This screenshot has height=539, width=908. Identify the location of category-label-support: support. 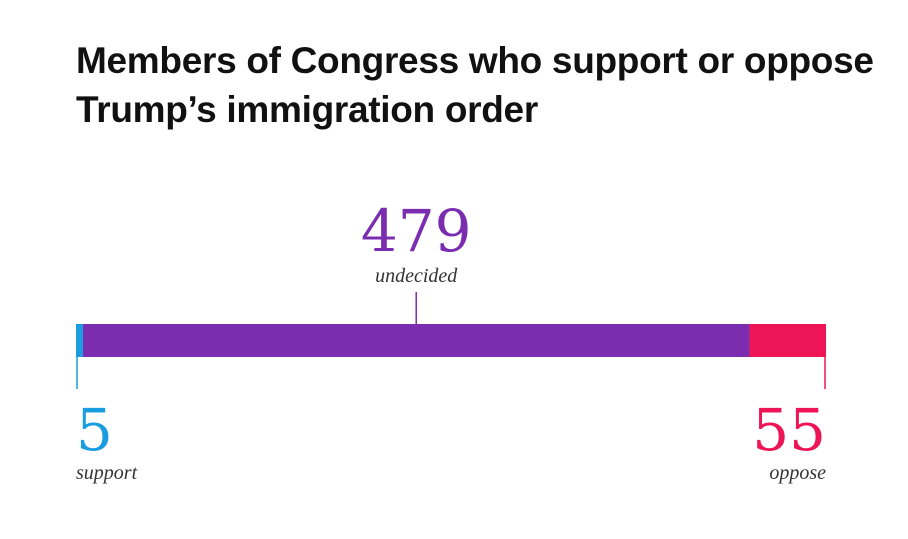
(107, 473).